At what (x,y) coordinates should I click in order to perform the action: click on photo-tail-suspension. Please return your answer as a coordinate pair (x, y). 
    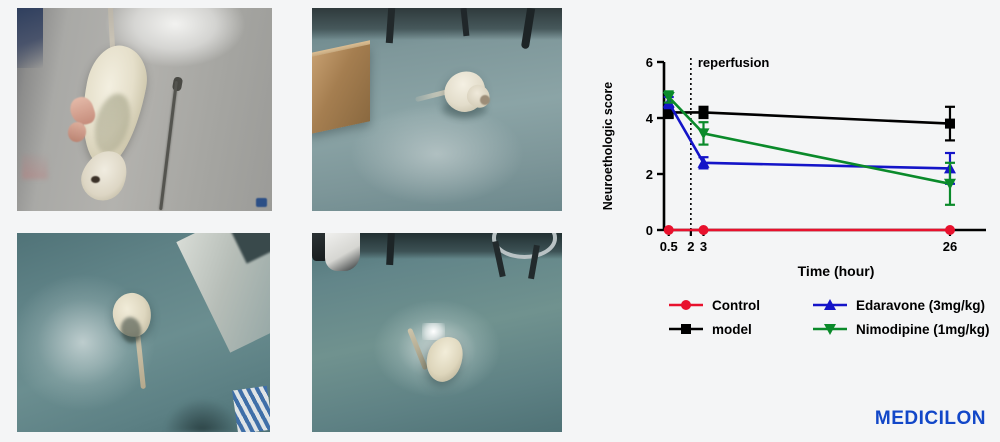
    Looking at the image, I should click on (144, 109).